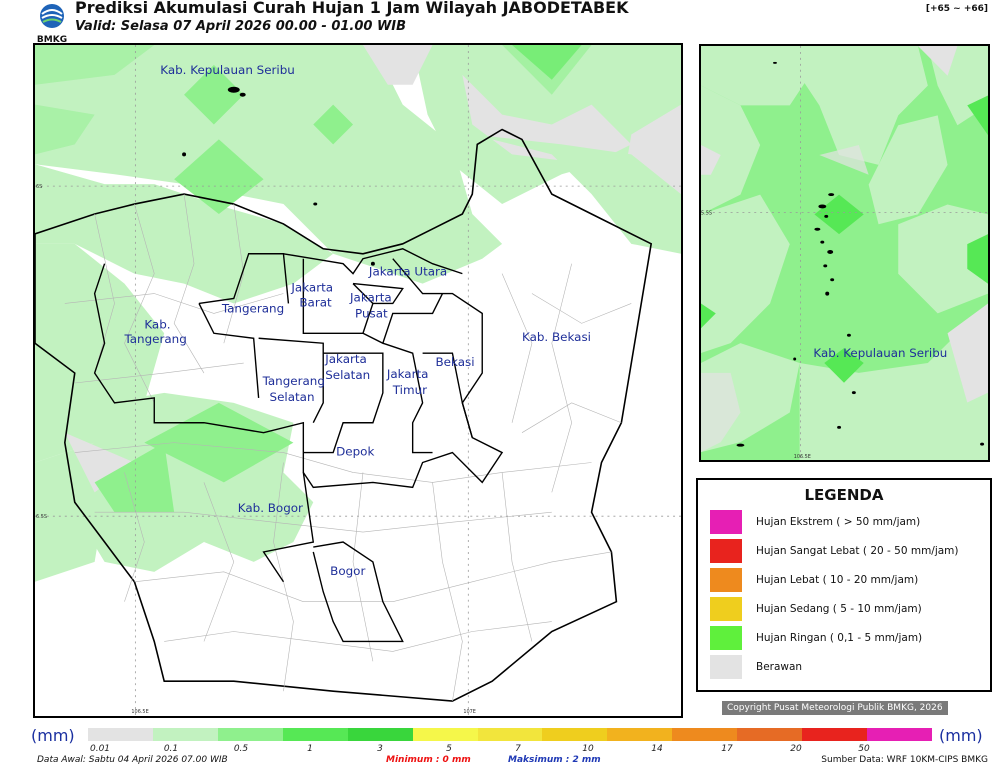 This screenshot has height=769, width=1000. Describe the element at coordinates (370, 297) in the screenshot. I see `label-jakarta-pusat: Jakarta` at that location.